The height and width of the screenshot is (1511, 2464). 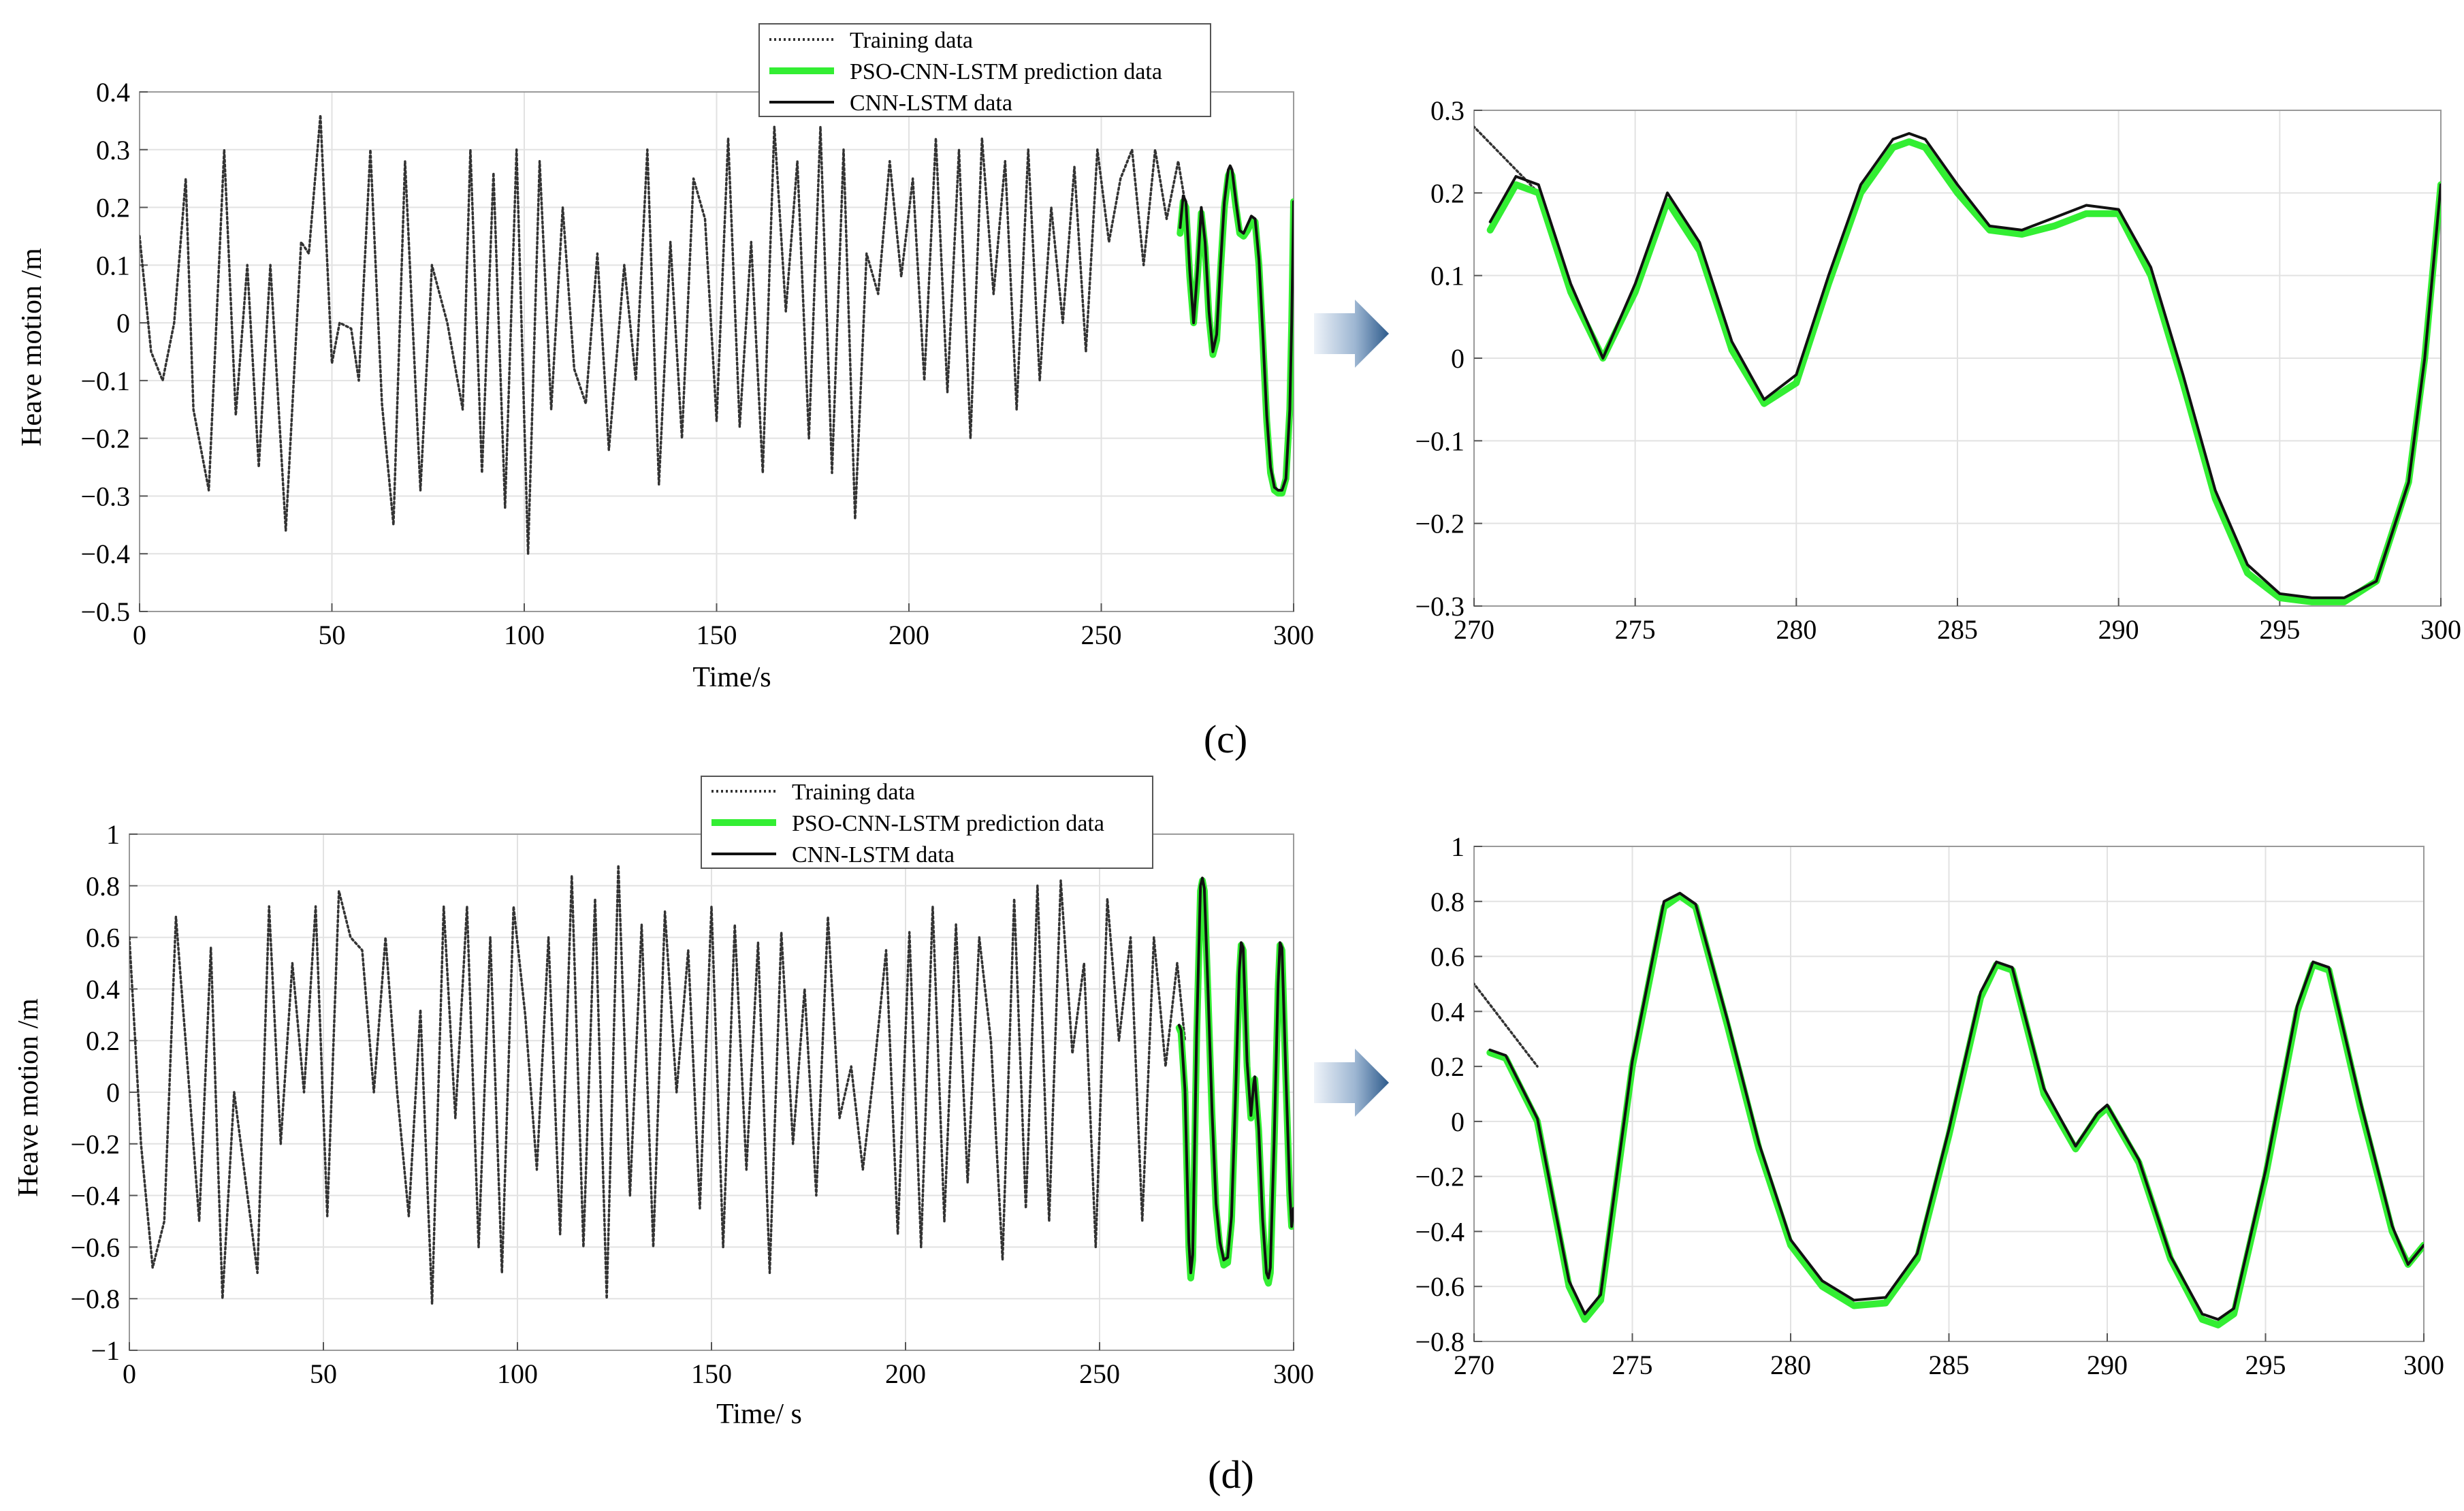 I want to click on tick-label-y-d-zoom-7: 0.6, so click(x=1447, y=957).